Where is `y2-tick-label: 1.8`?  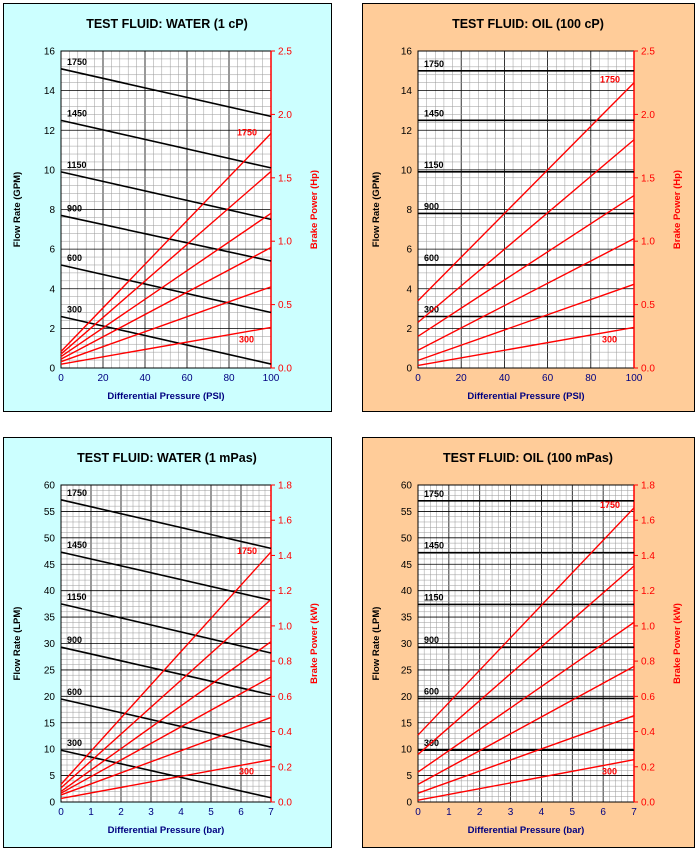
y2-tick-label: 1.8 is located at coordinates (648, 486).